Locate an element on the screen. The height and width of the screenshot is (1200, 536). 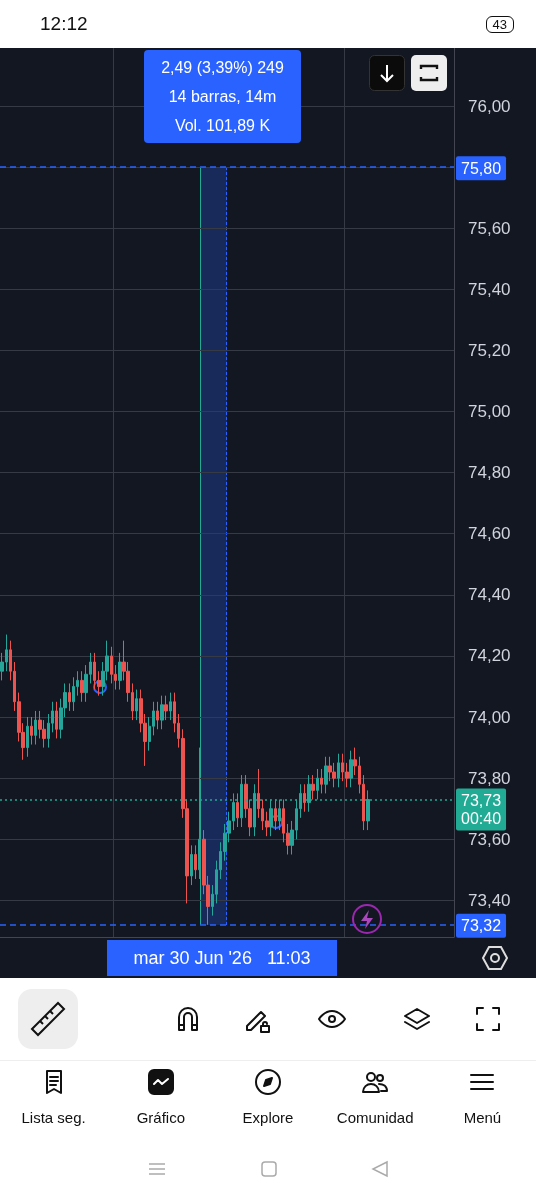
y-tick-label: 73,40 is located at coordinates (489, 900).